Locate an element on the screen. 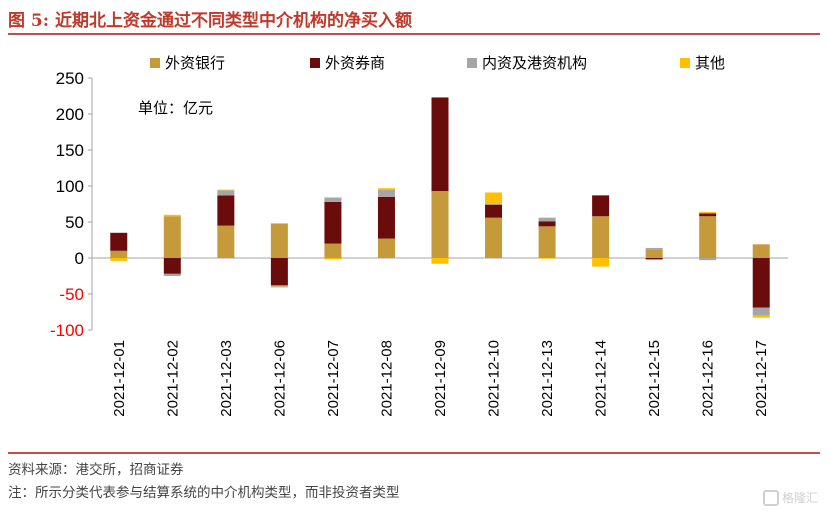 This screenshot has width=828, height=512. legend-label: 外资券商 is located at coordinates (355, 63).